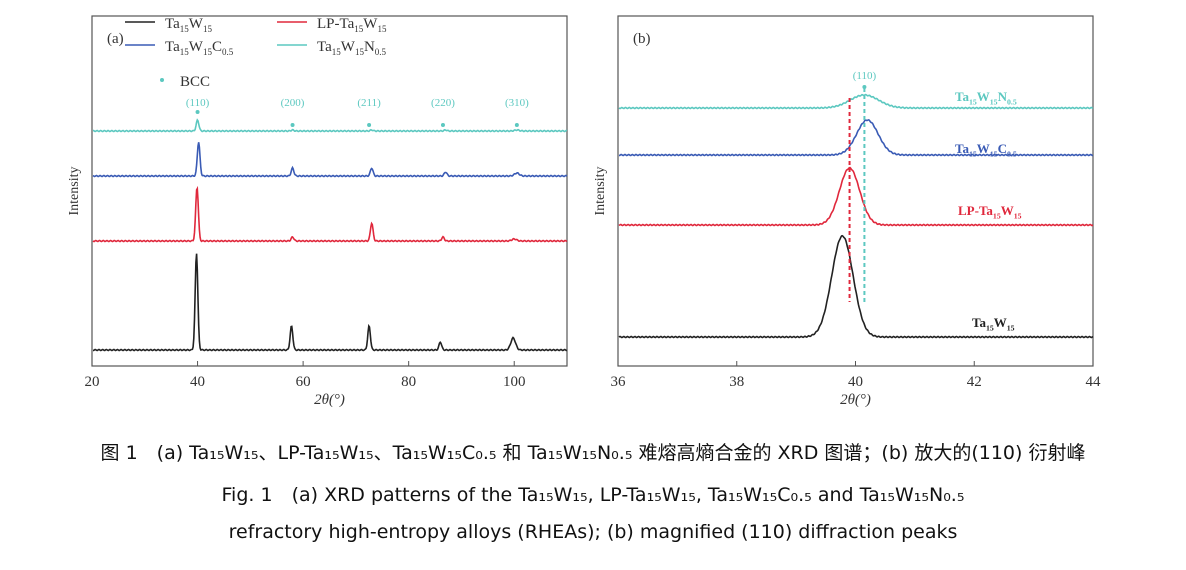  Describe the element at coordinates (369, 103) in the screenshot. I see `peak-label: (211)` at that location.